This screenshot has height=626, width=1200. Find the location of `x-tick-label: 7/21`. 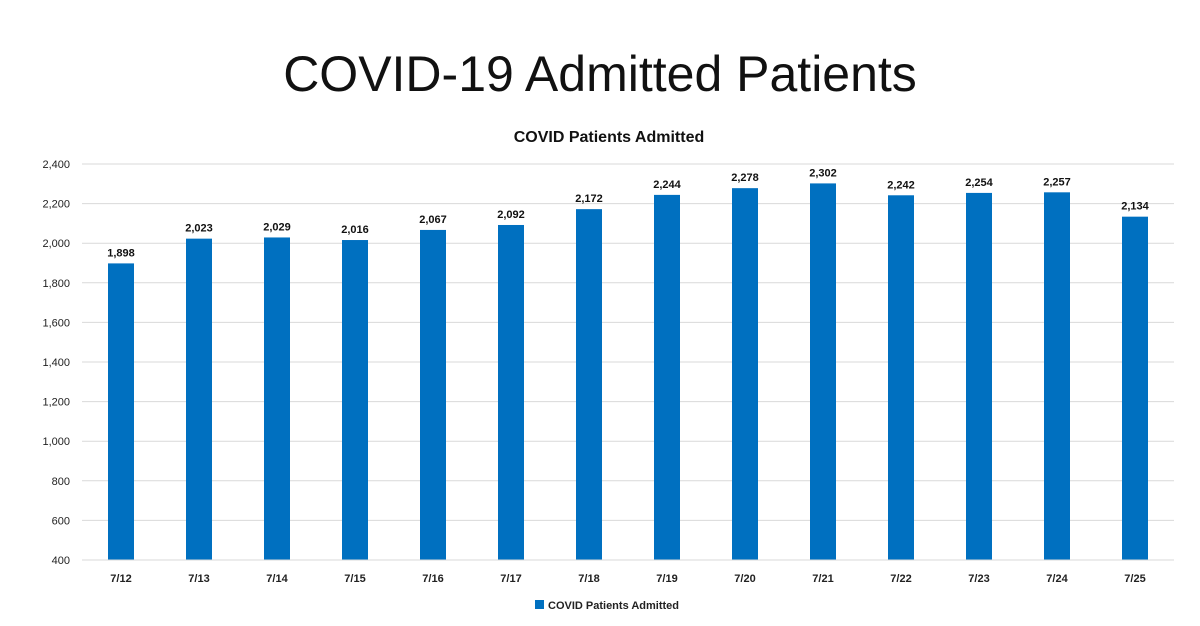

x-tick-label: 7/21 is located at coordinates (822, 579).